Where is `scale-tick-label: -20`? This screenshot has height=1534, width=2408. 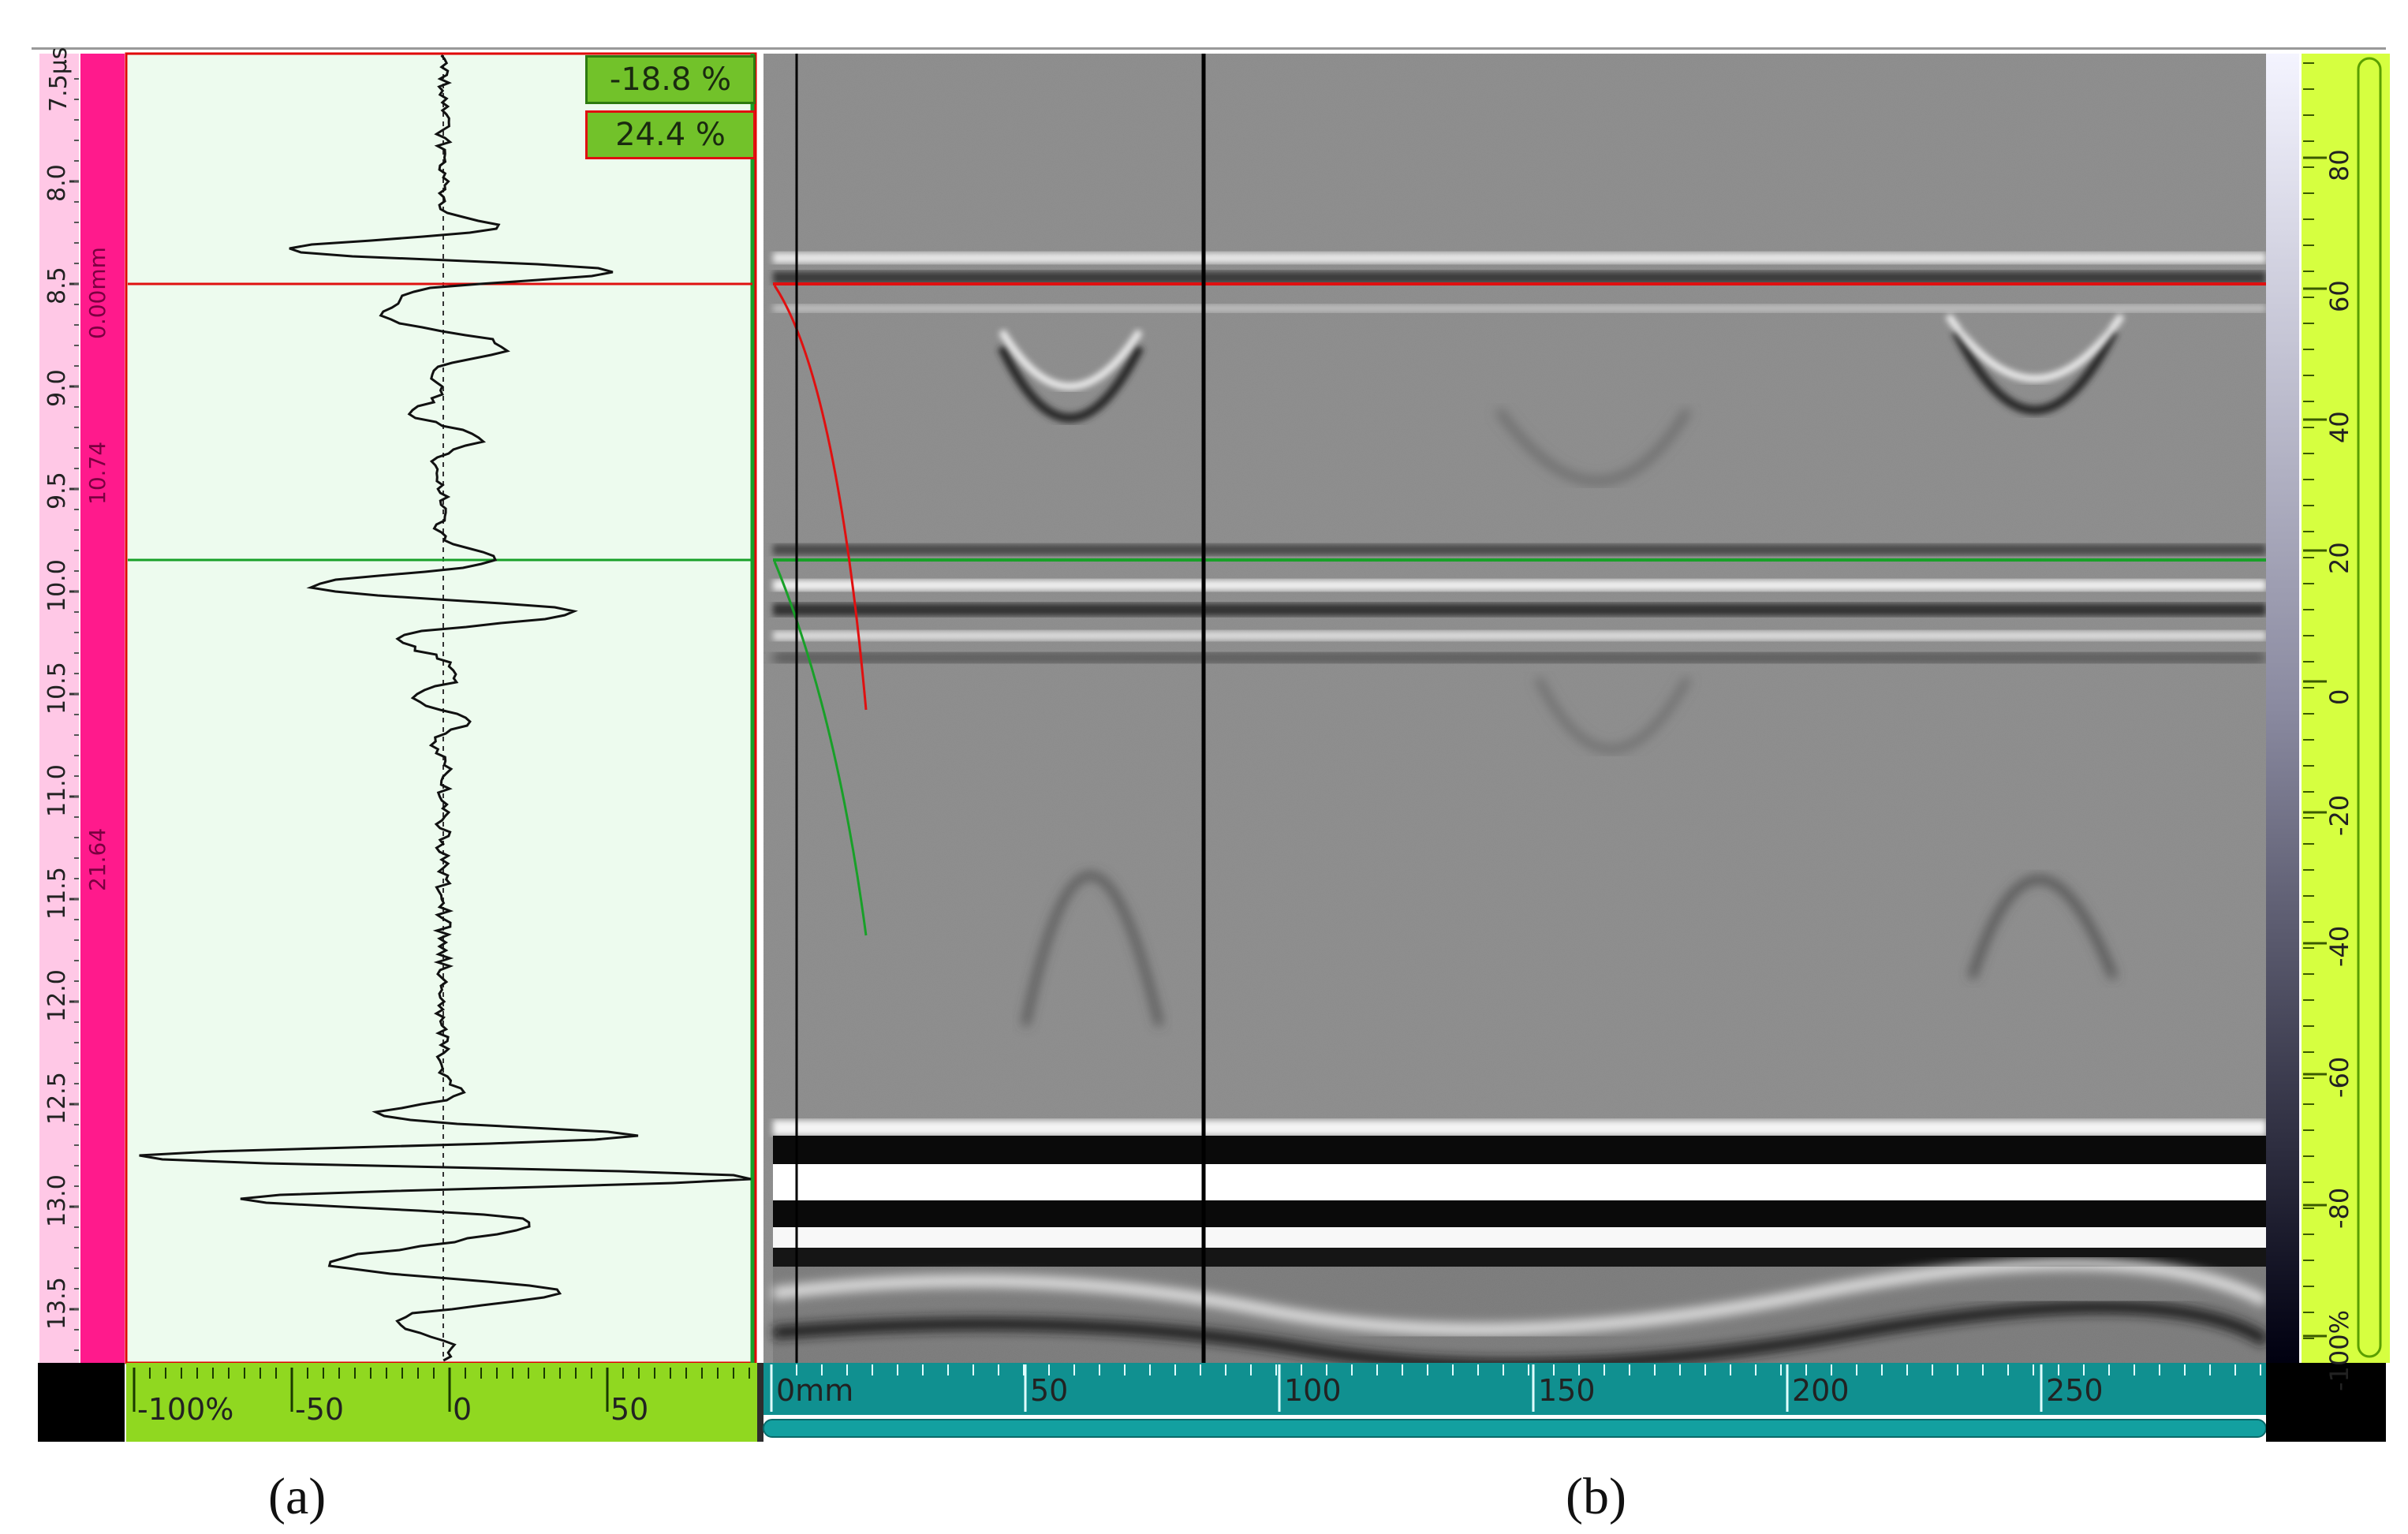
scale-tick-label: -20 is located at coordinates (2339, 815).